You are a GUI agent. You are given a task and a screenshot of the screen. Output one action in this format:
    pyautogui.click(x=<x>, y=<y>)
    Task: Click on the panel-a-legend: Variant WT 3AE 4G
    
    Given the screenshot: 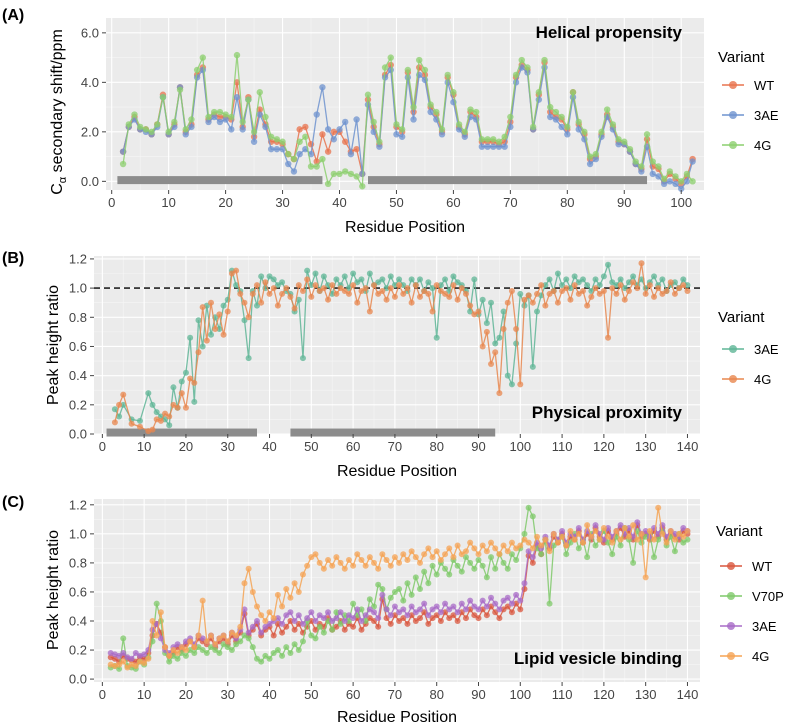 What is the action you would take?
    pyautogui.click(x=748, y=101)
    